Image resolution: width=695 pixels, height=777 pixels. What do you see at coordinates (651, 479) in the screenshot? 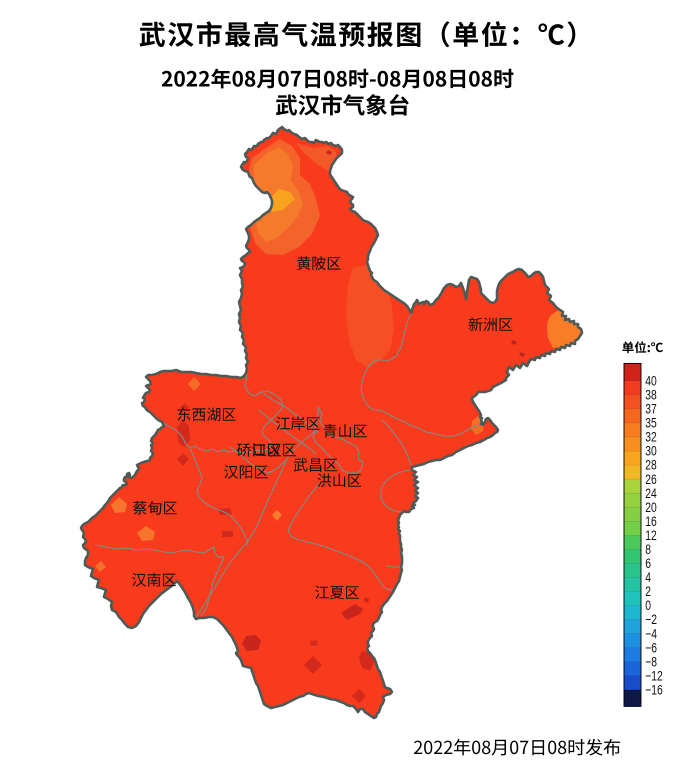
I see `svg-text: 26` at bounding box center [651, 479].